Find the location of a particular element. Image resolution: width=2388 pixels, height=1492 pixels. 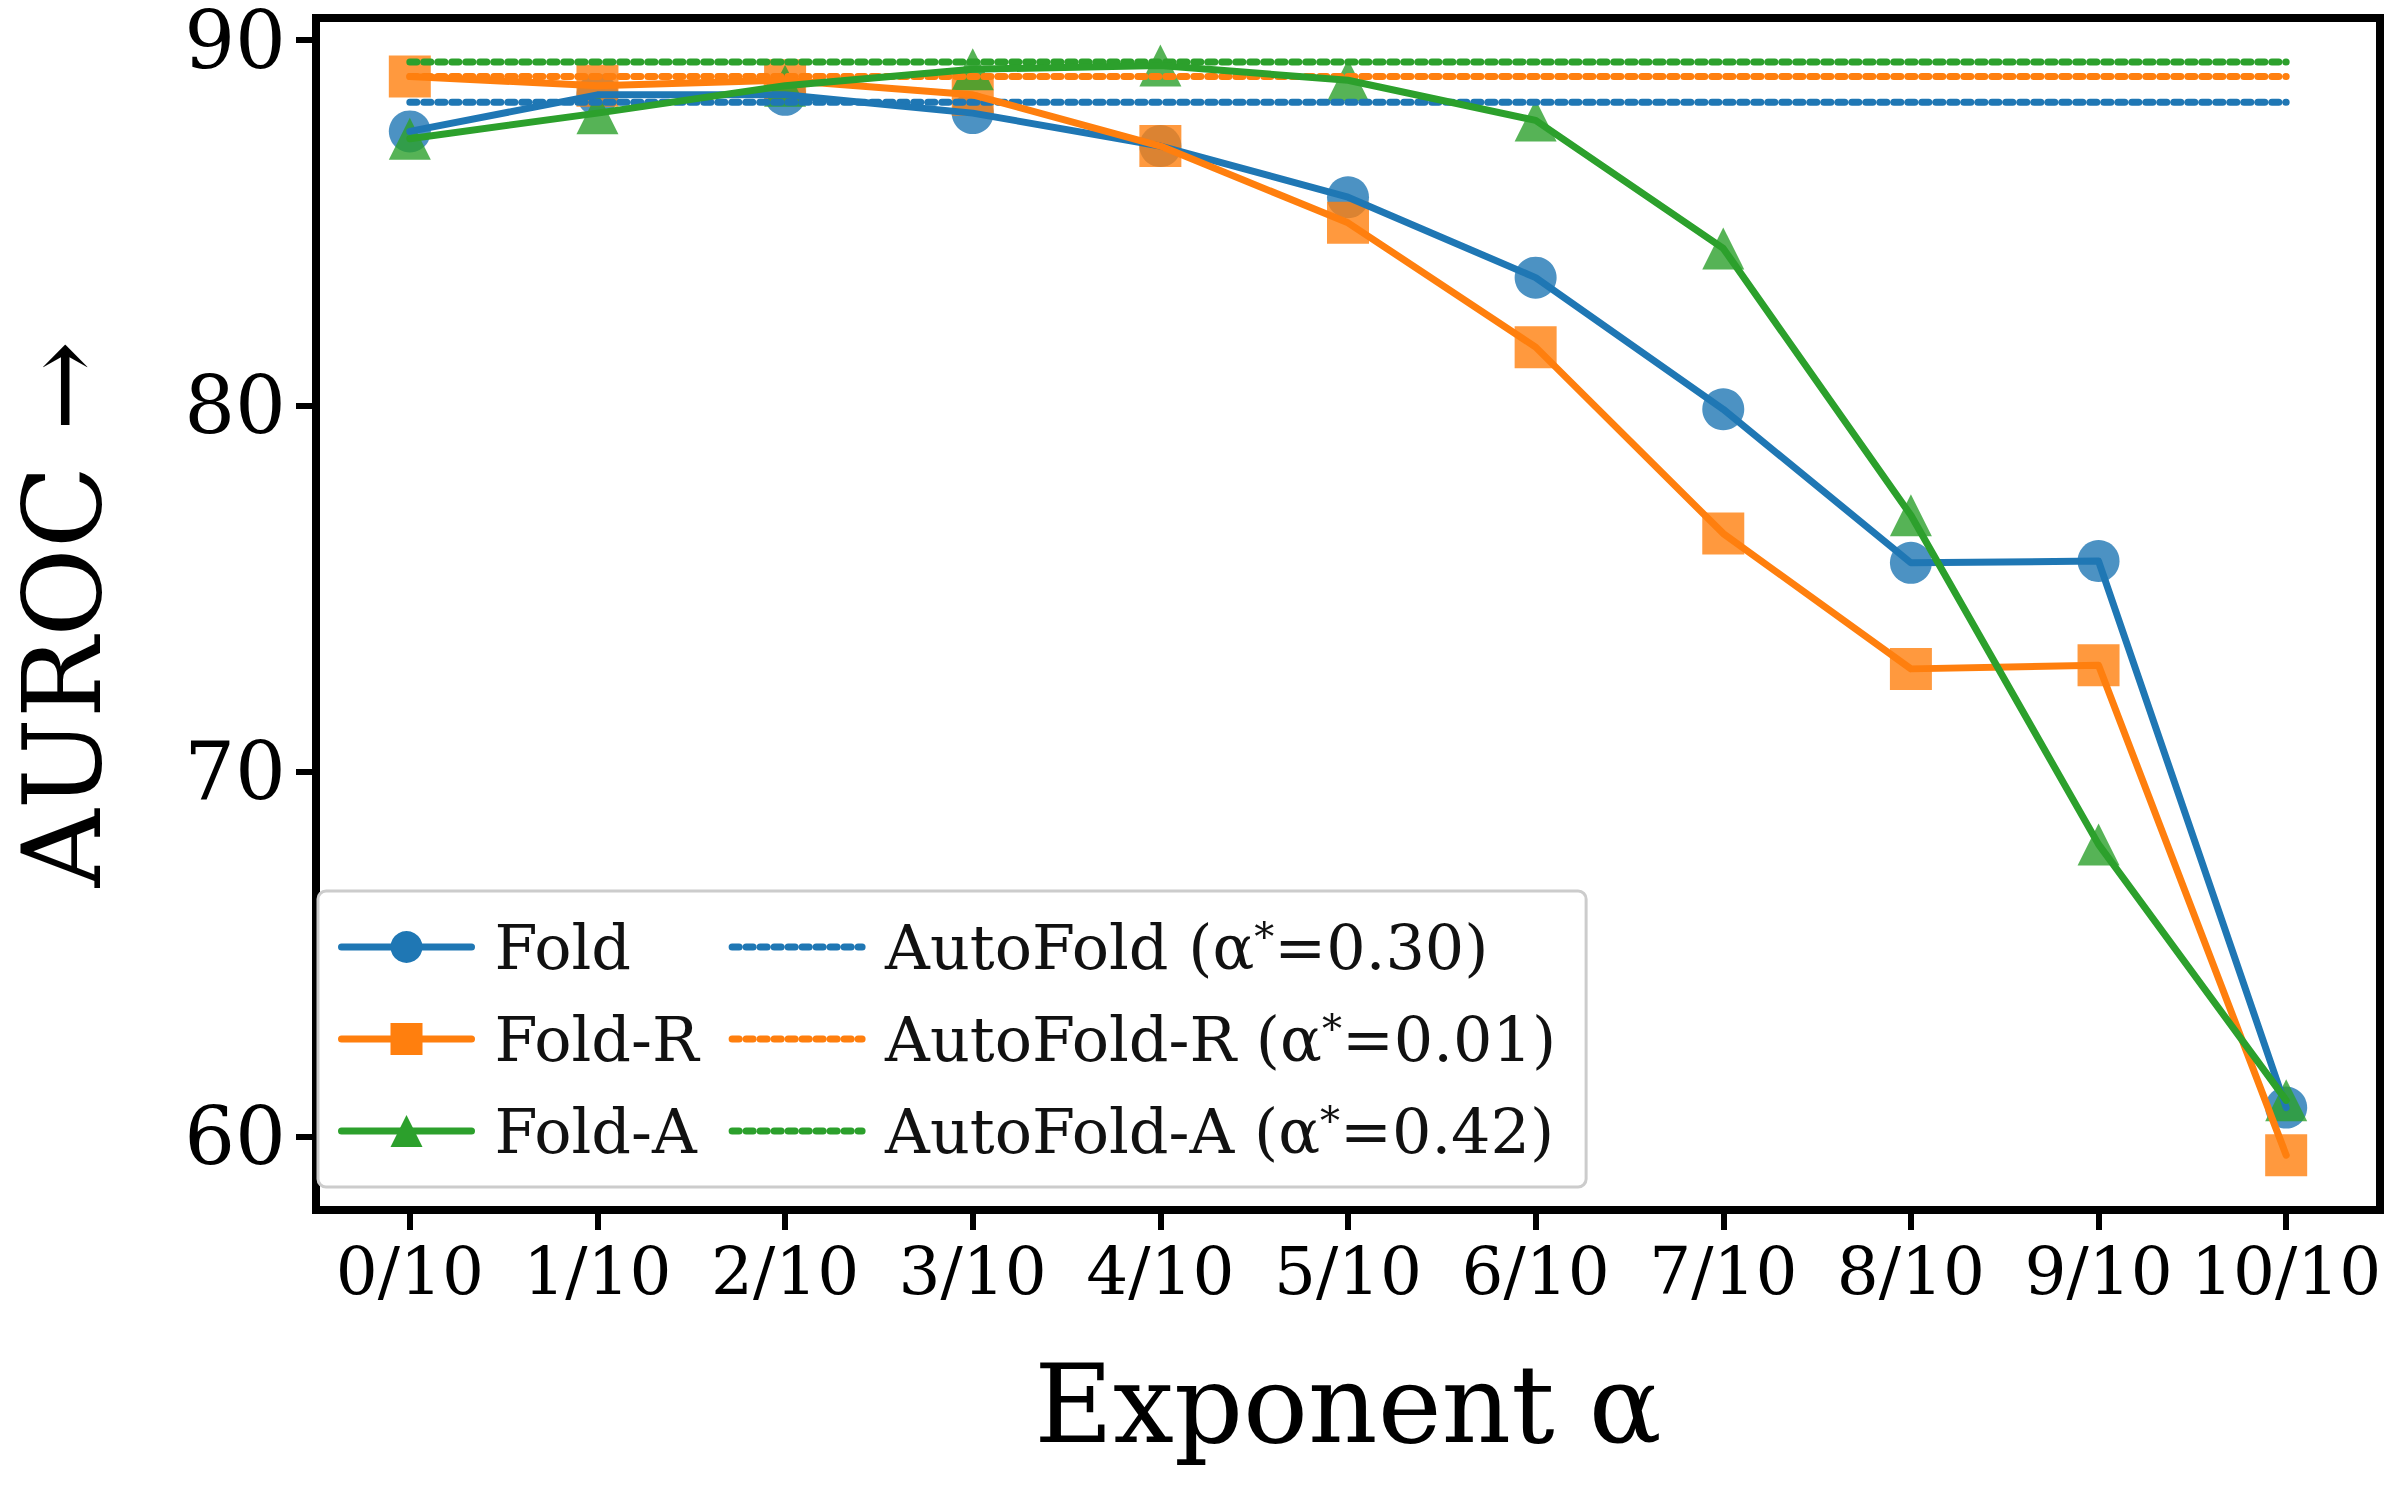

legend-label: Fold is located at coordinates (562, 947).